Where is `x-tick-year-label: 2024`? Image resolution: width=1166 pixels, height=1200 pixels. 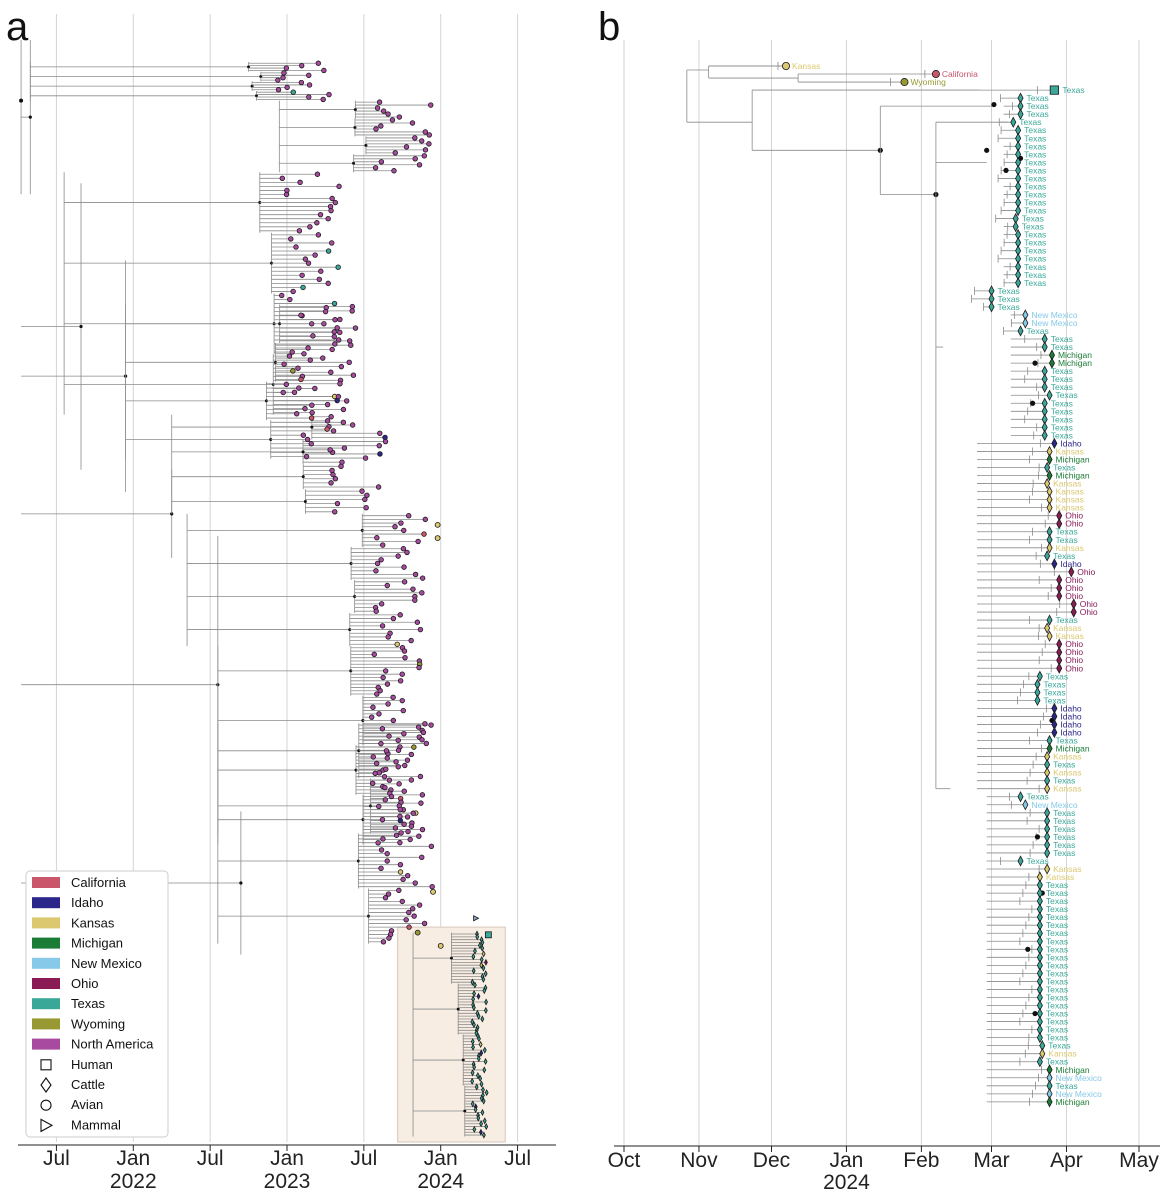
x-tick-year-label: 2024 is located at coordinates (846, 1182).